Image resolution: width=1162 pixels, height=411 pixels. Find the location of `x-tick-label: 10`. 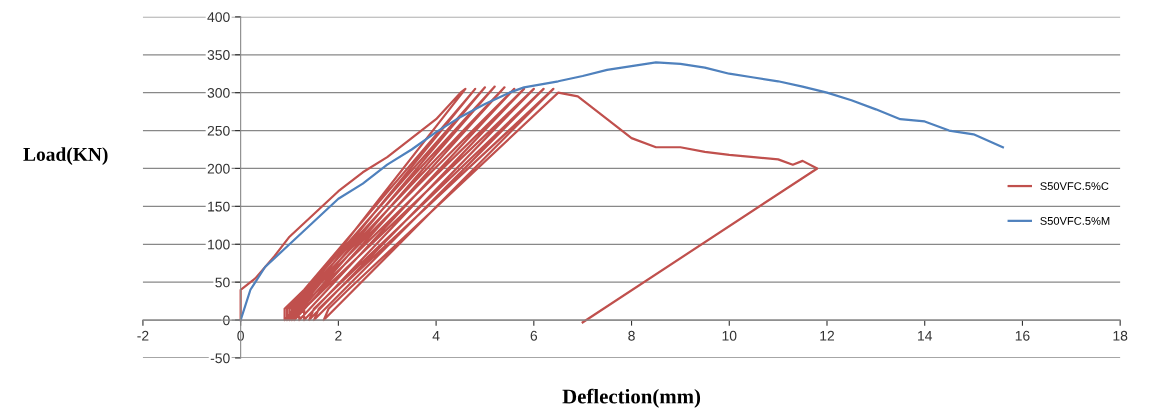

x-tick-label: 10 is located at coordinates (729, 335).